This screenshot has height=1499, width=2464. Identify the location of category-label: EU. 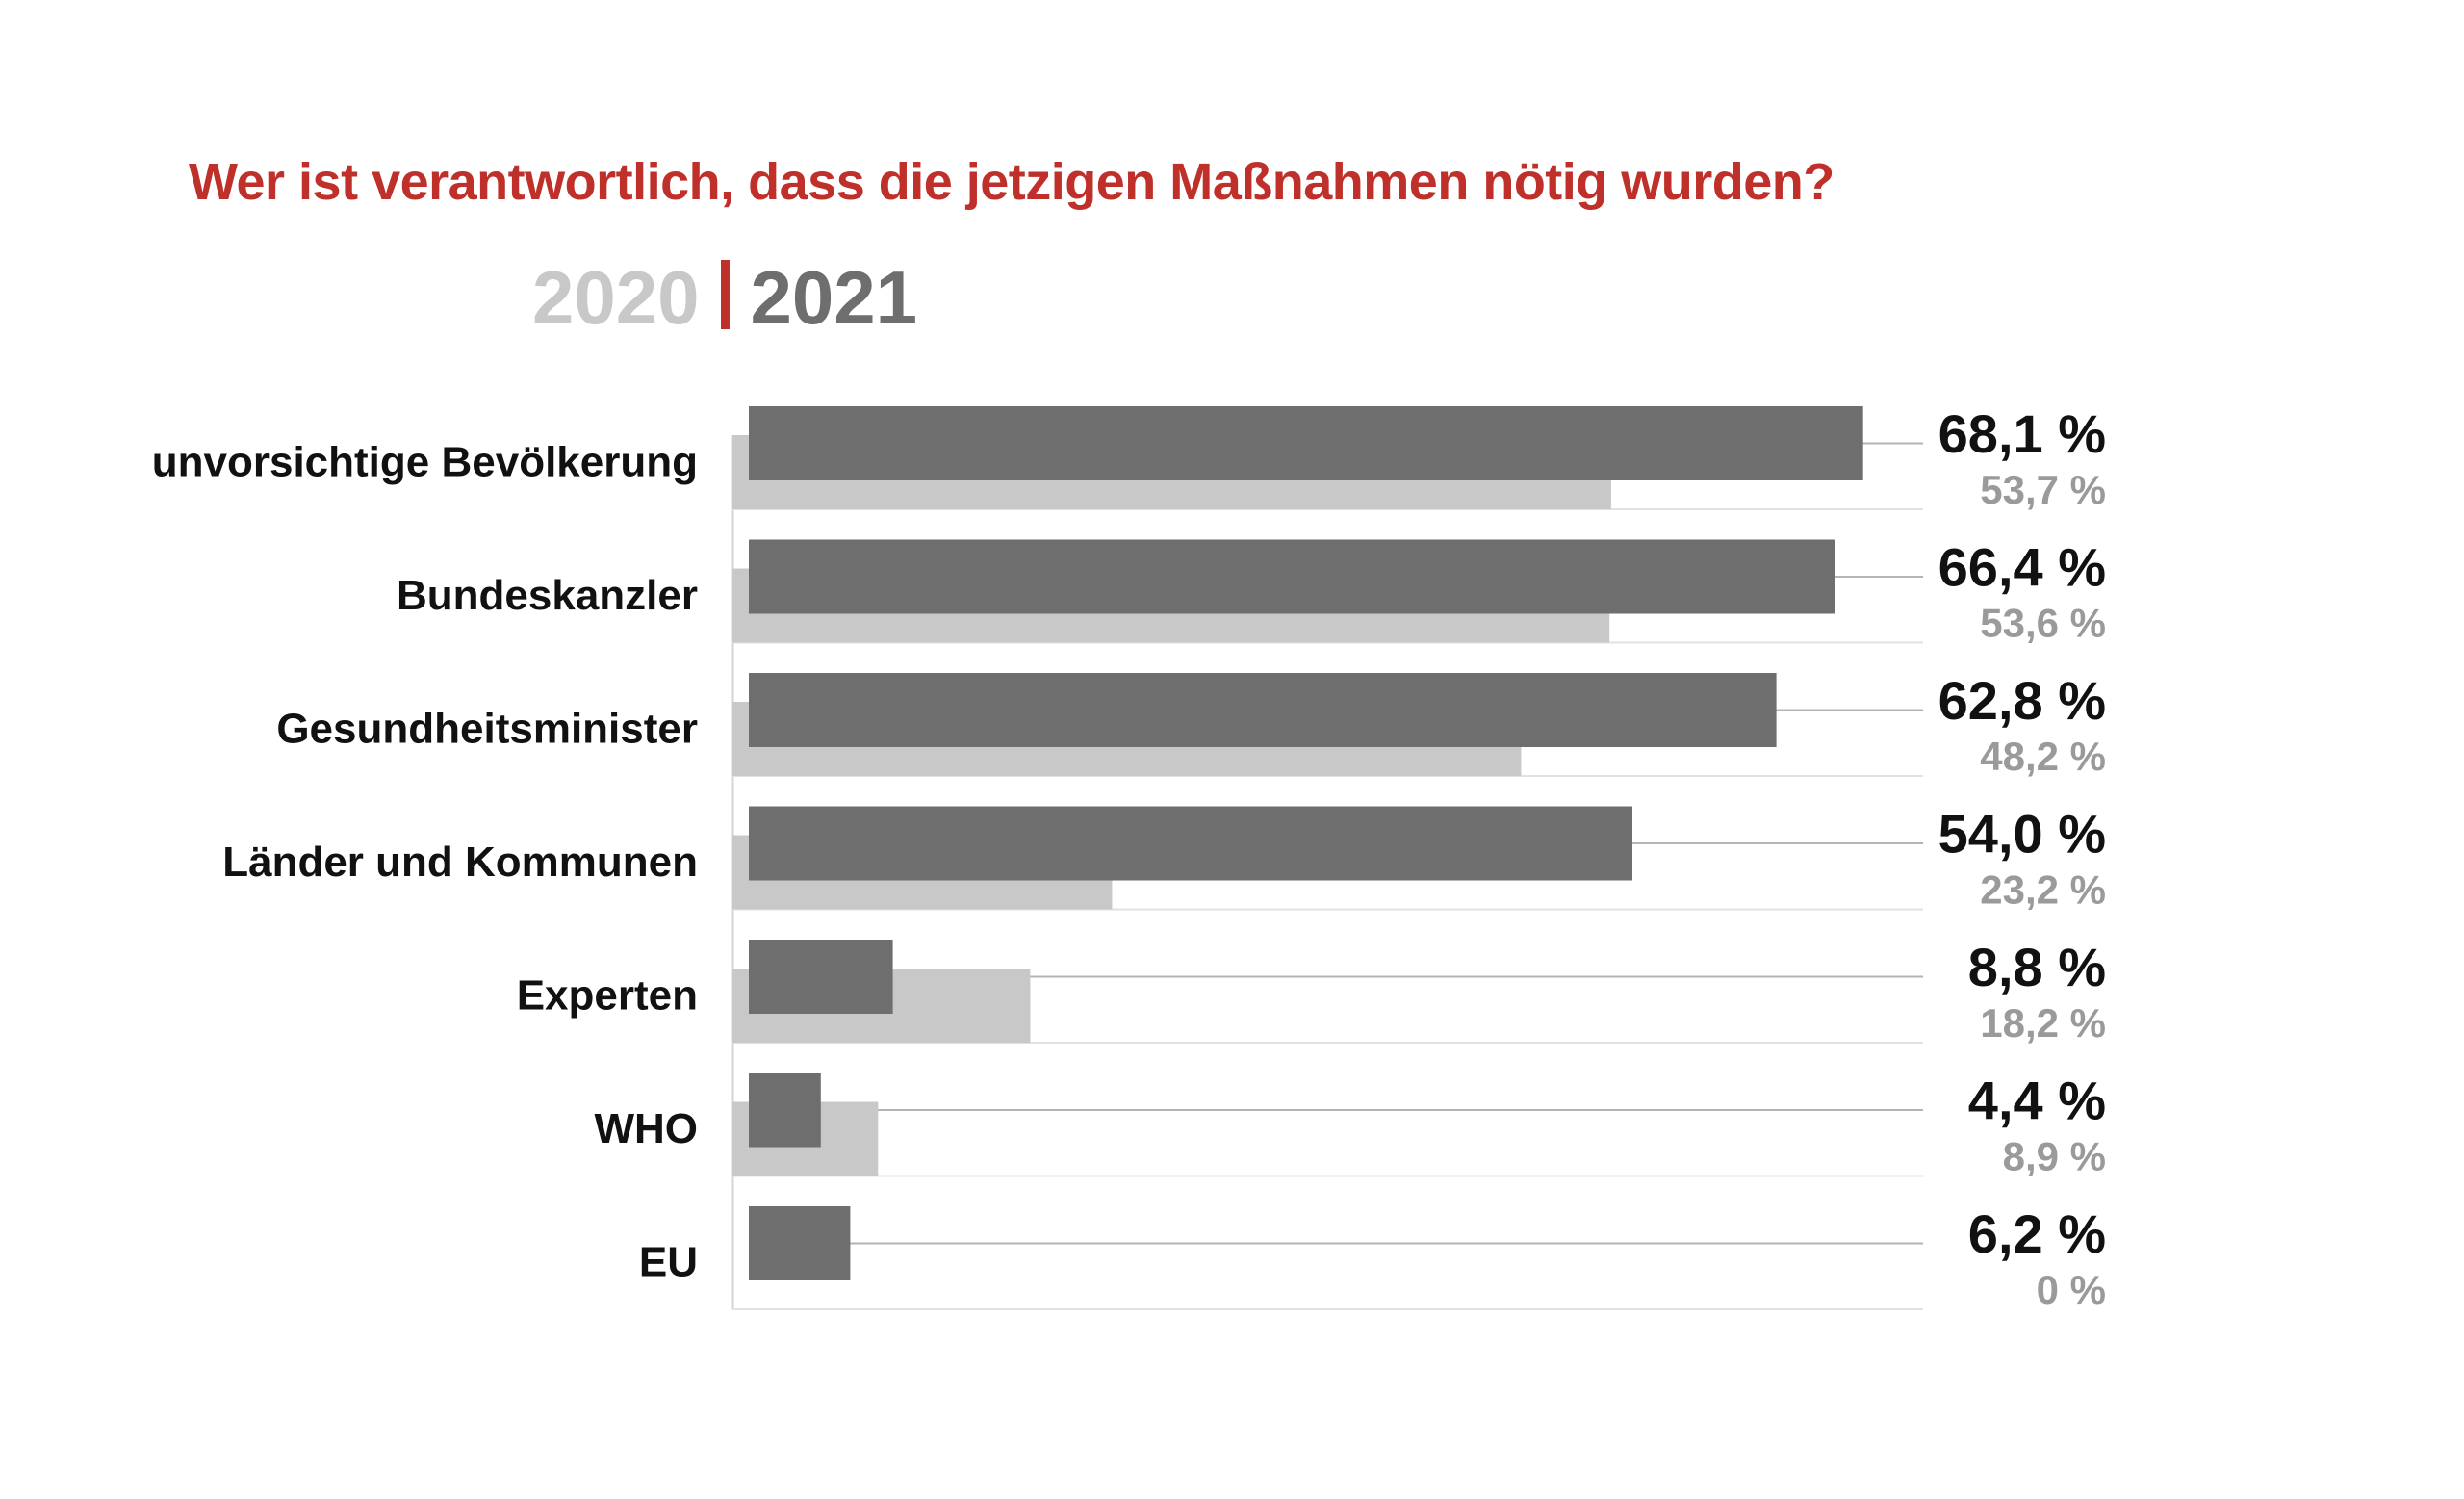
(668, 1262).